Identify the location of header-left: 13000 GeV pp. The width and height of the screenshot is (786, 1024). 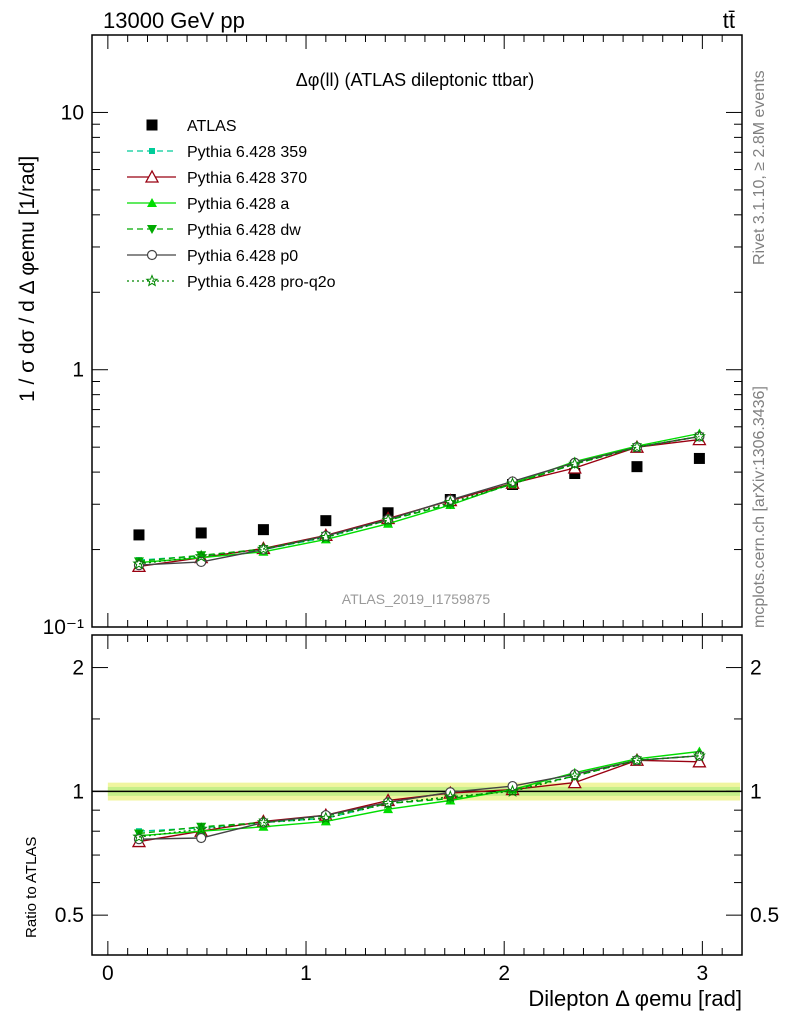
(174, 20).